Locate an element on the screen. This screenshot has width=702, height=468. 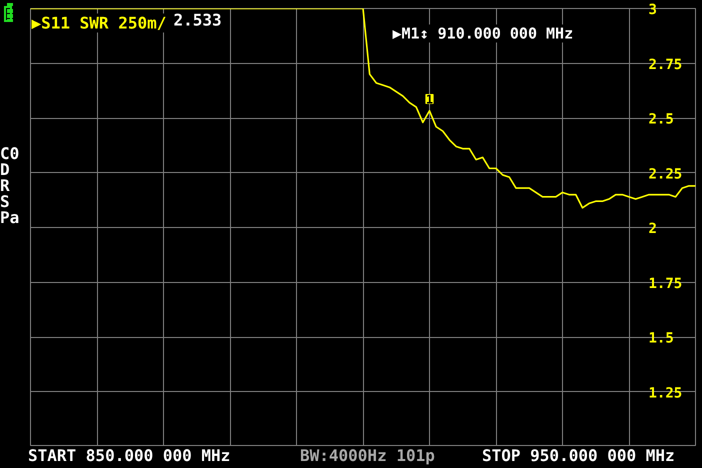
y-tick-label: 2.25 is located at coordinates (665, 174).